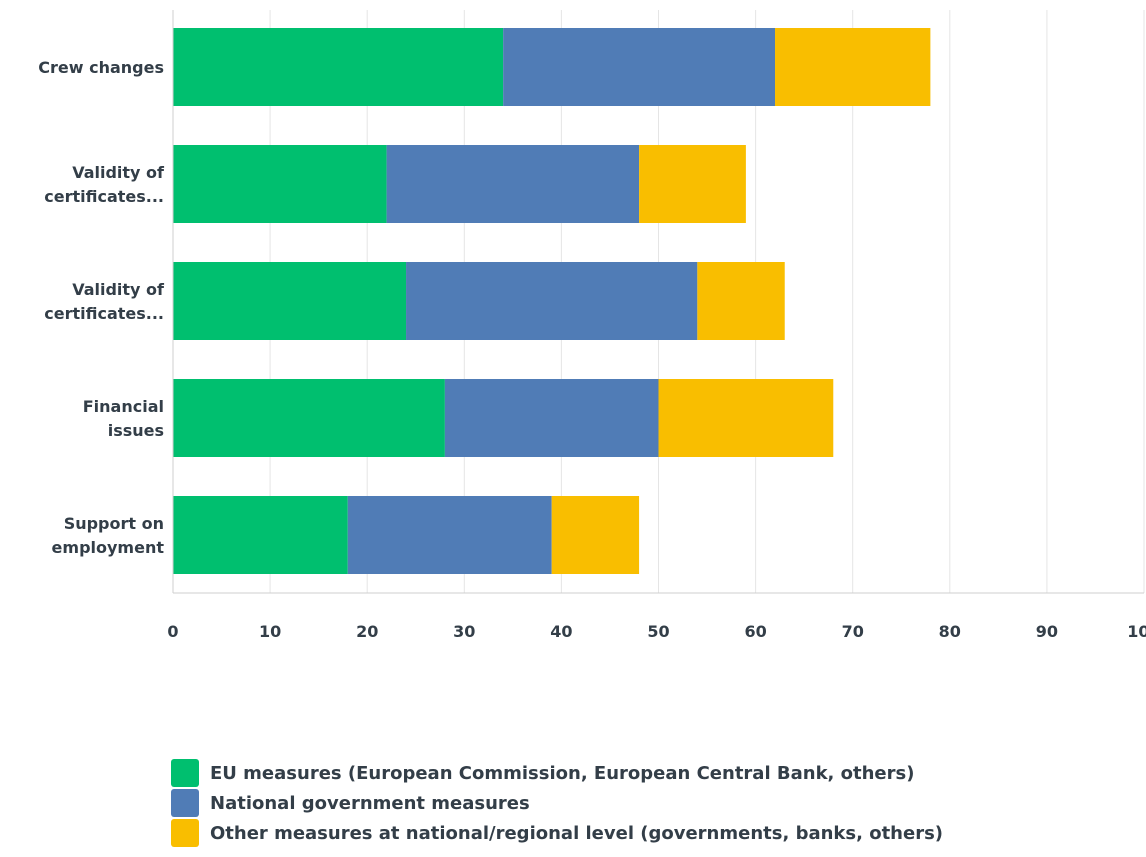 This screenshot has height=857, width=1146. I want to click on category-label: Crew changes, so click(101, 67).